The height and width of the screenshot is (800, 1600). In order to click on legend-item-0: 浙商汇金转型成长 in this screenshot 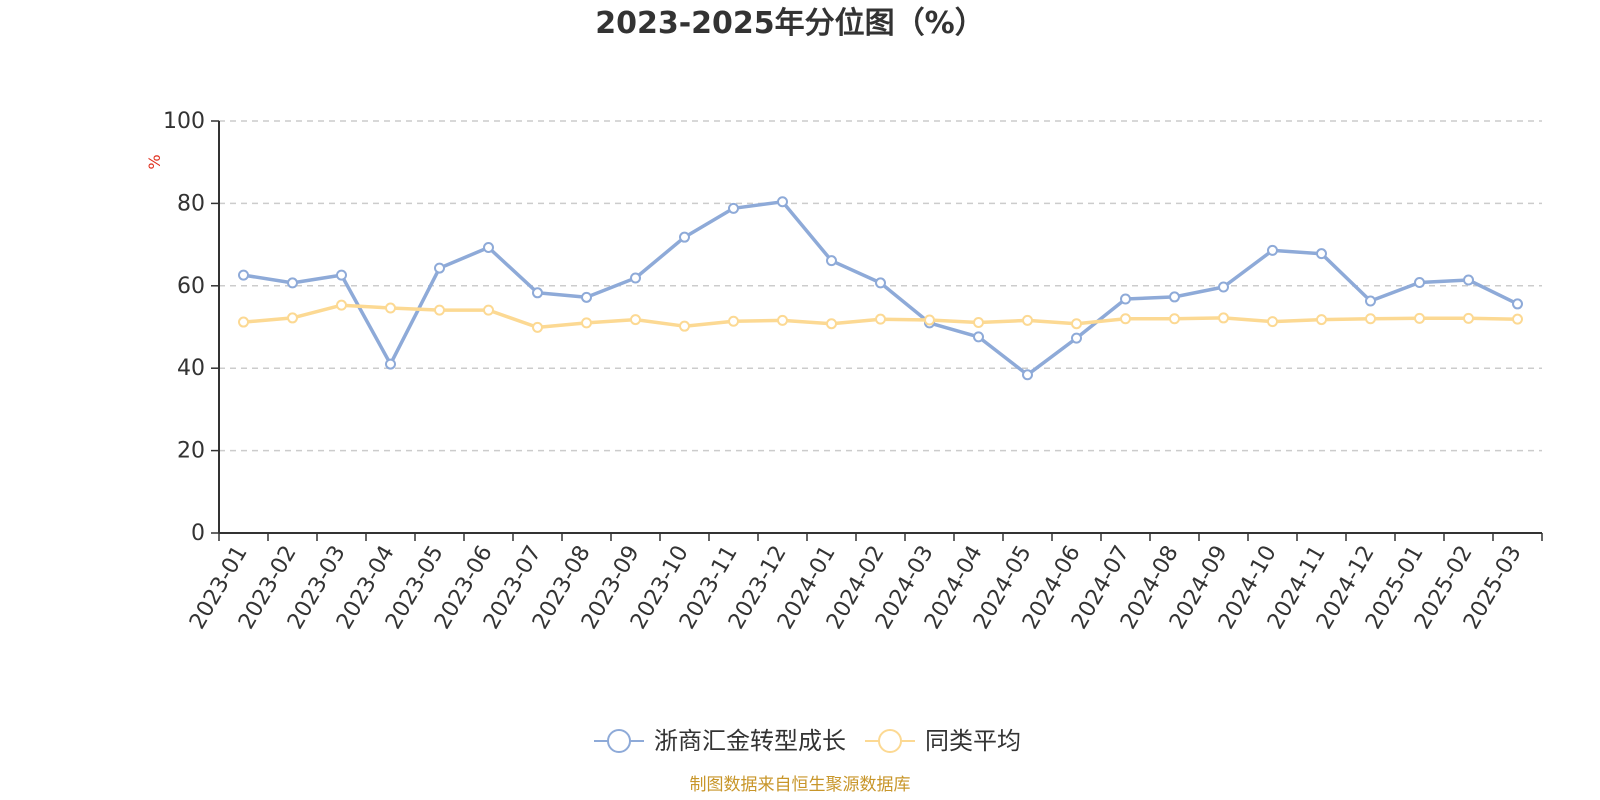, I will do `click(720, 741)`.